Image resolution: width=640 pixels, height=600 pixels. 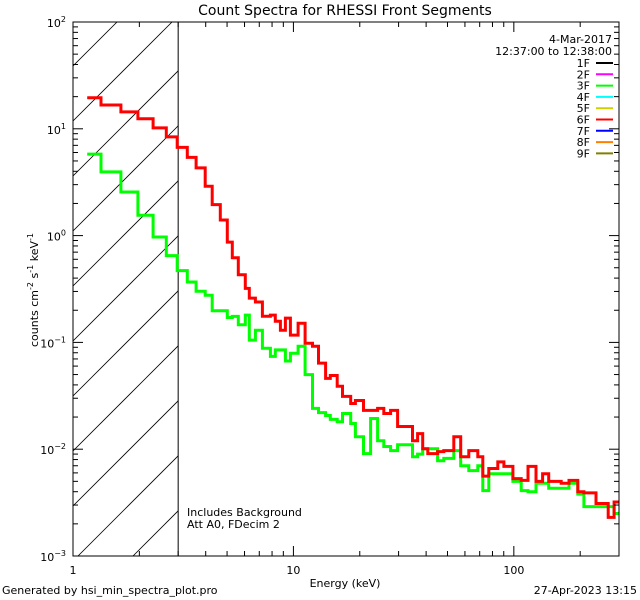 What do you see at coordinates (595, 120) in the screenshot?
I see `legend-entry-6f: 6F` at bounding box center [595, 120].